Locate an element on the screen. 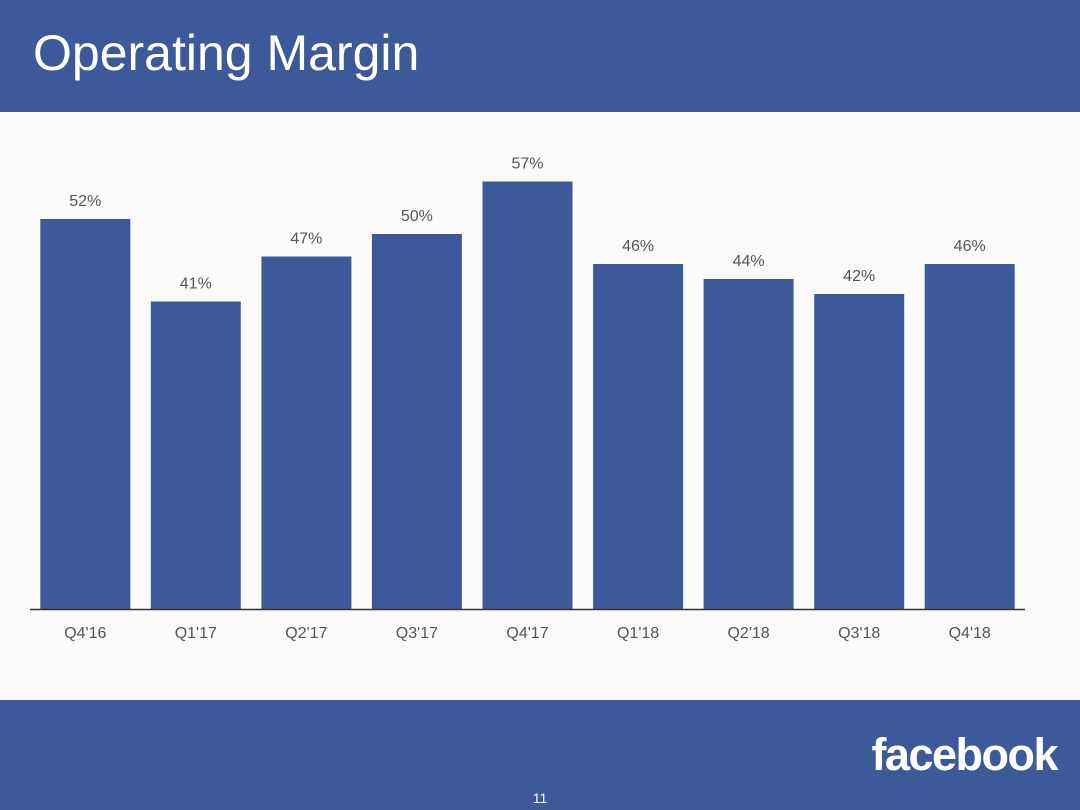  facebook-logo: facebook is located at coordinates (964, 754).